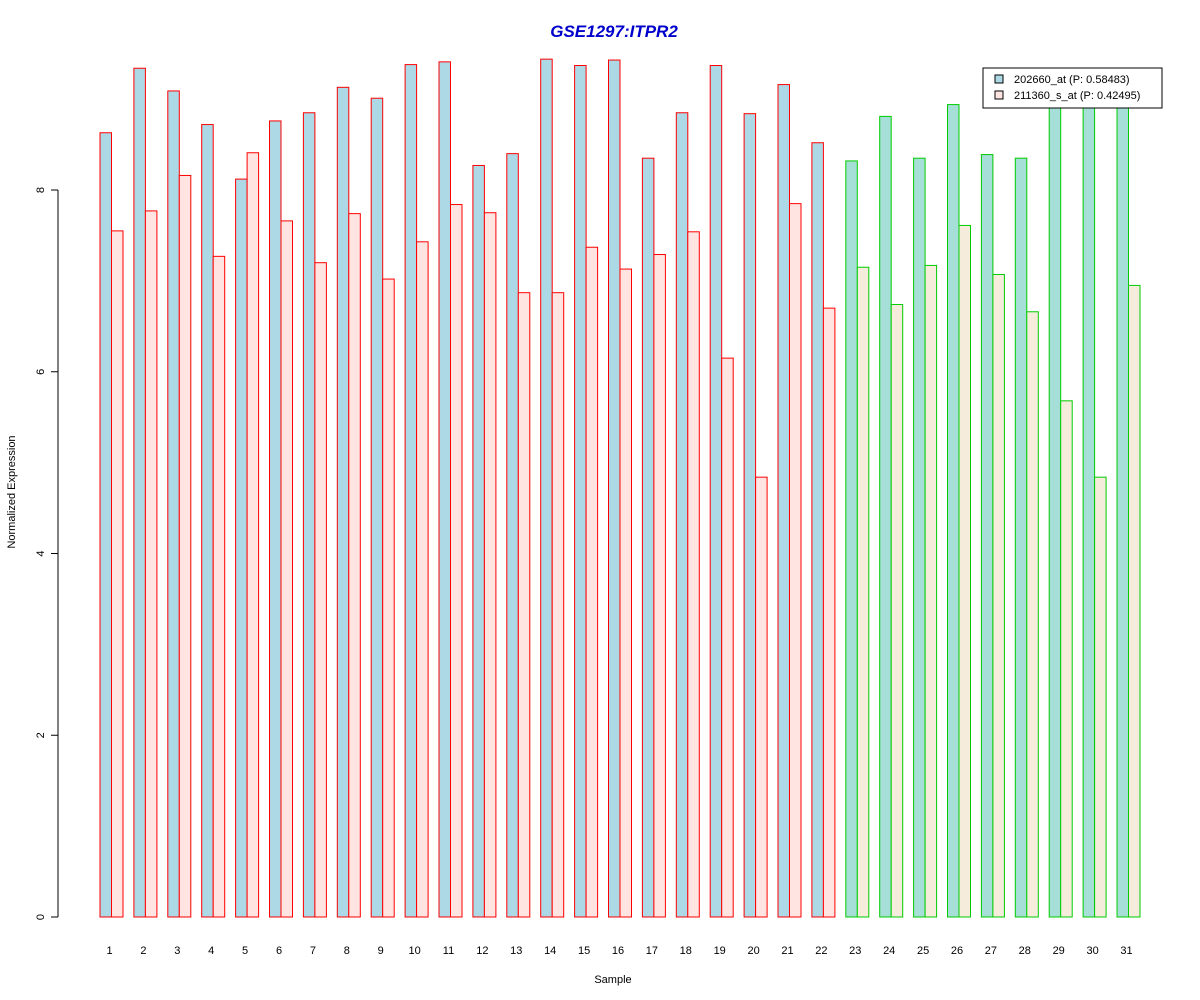 The height and width of the screenshot is (1000, 1200). I want to click on x-tick-label: 8, so click(347, 951).